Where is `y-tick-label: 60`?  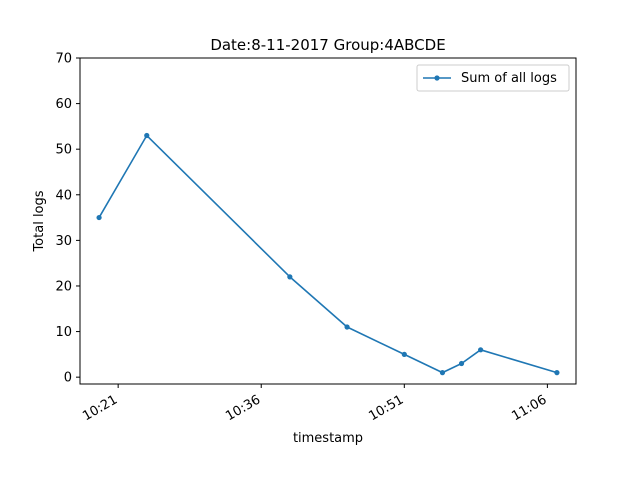 y-tick-label: 60 is located at coordinates (63, 104).